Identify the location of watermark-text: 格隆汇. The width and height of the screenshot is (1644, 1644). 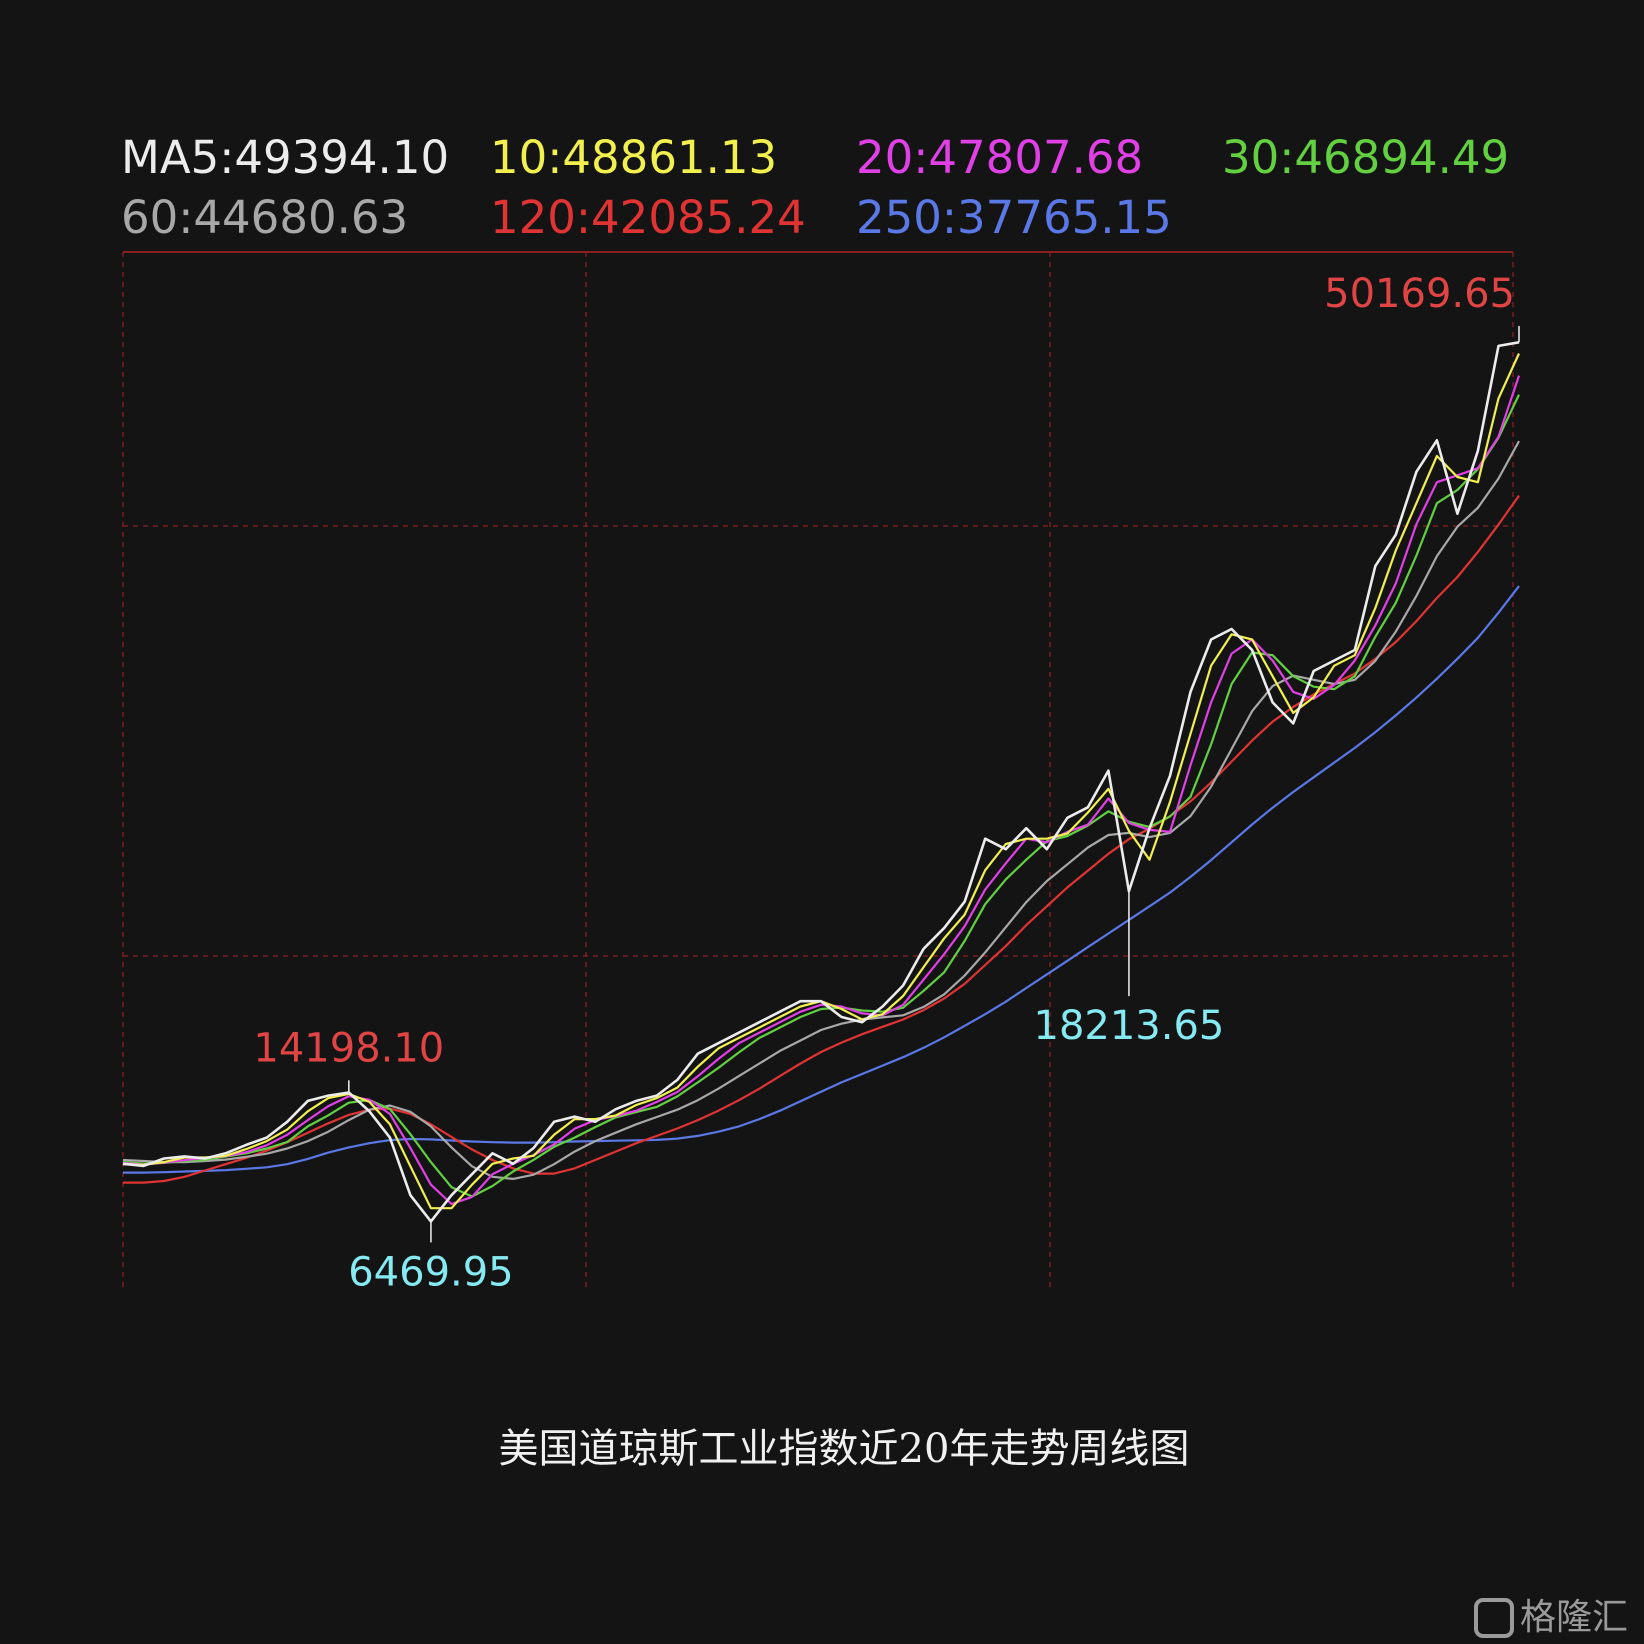
(1574, 1617).